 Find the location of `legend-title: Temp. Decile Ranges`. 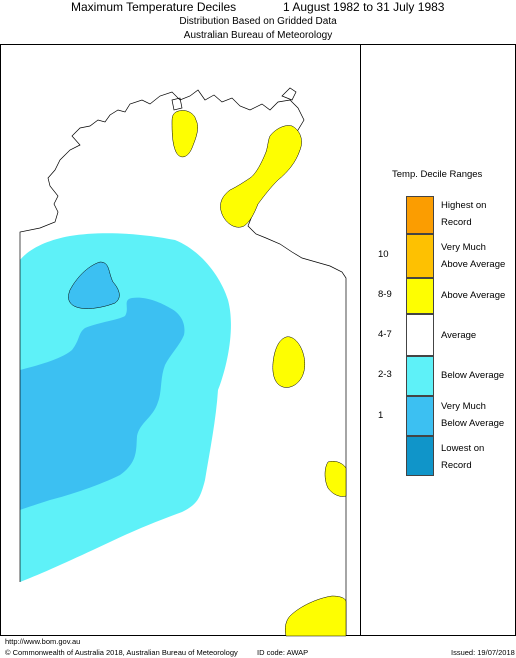

legend-title: Temp. Decile Ranges is located at coordinates (437, 174).